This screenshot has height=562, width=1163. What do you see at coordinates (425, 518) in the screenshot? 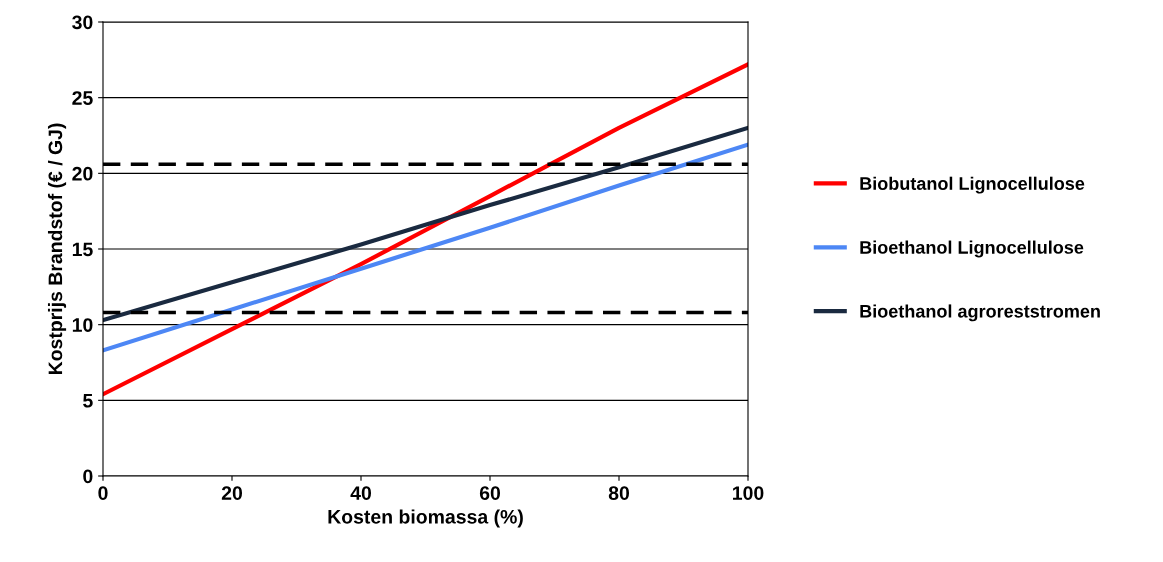
I see `x-axis-title: Kosten biomassa (%)` at bounding box center [425, 518].